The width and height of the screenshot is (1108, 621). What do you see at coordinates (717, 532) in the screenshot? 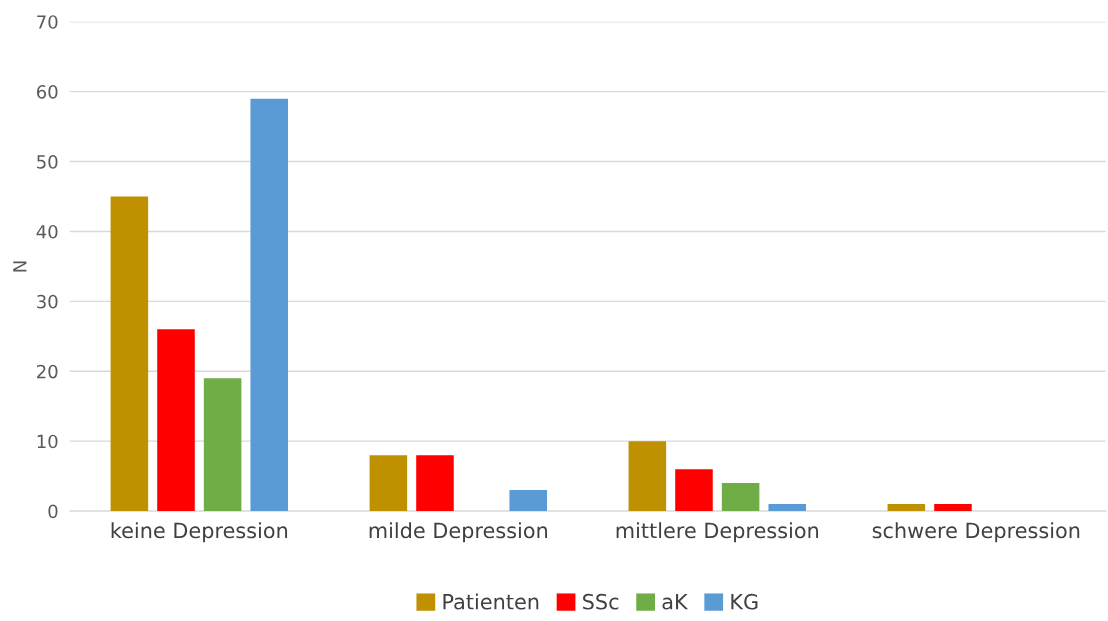
I see `x-tick-label: mittlere Depression` at bounding box center [717, 532].